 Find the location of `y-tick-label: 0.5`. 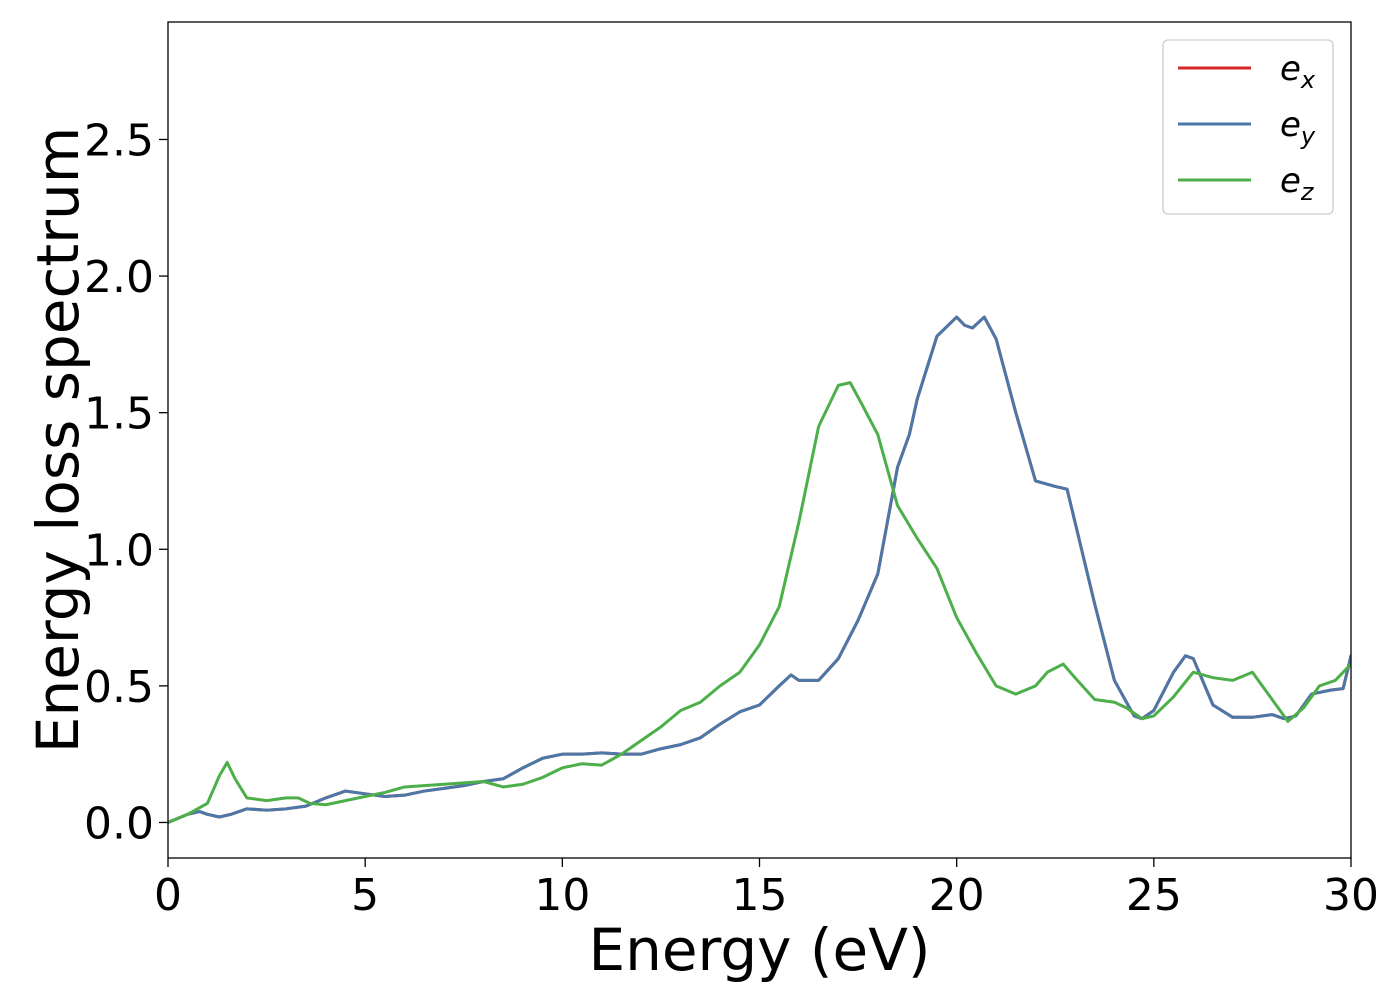

y-tick-label: 0.5 is located at coordinates (119, 687).